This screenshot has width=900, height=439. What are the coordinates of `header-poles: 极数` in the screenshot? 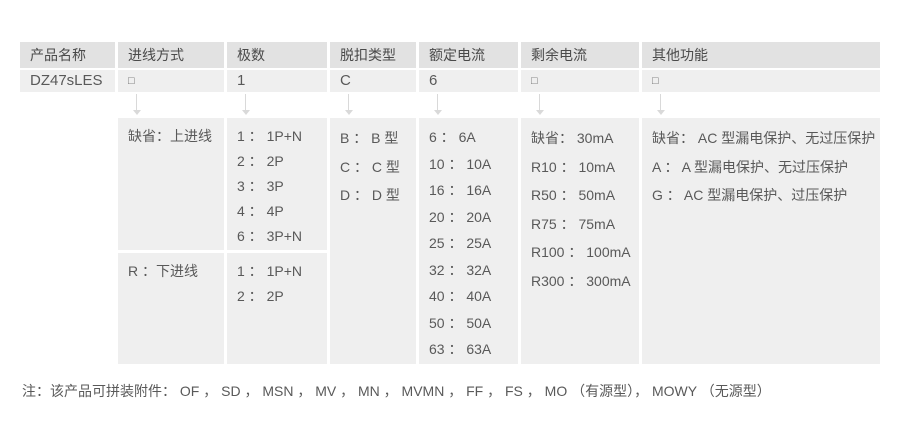 It's located at (277, 55).